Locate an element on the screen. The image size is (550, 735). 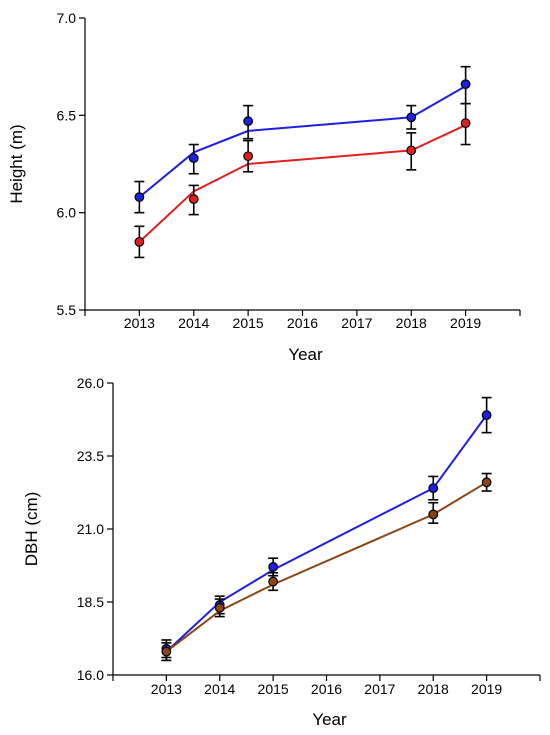
y-tick-label: 16.0 is located at coordinates (90, 675).